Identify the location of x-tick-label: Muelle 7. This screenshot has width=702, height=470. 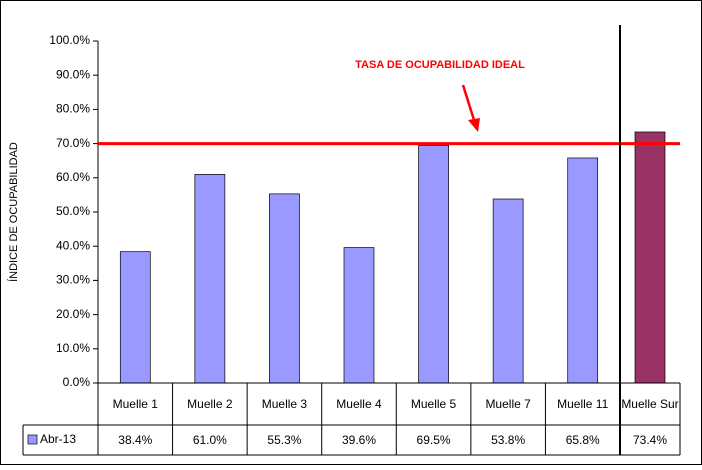
(508, 404).